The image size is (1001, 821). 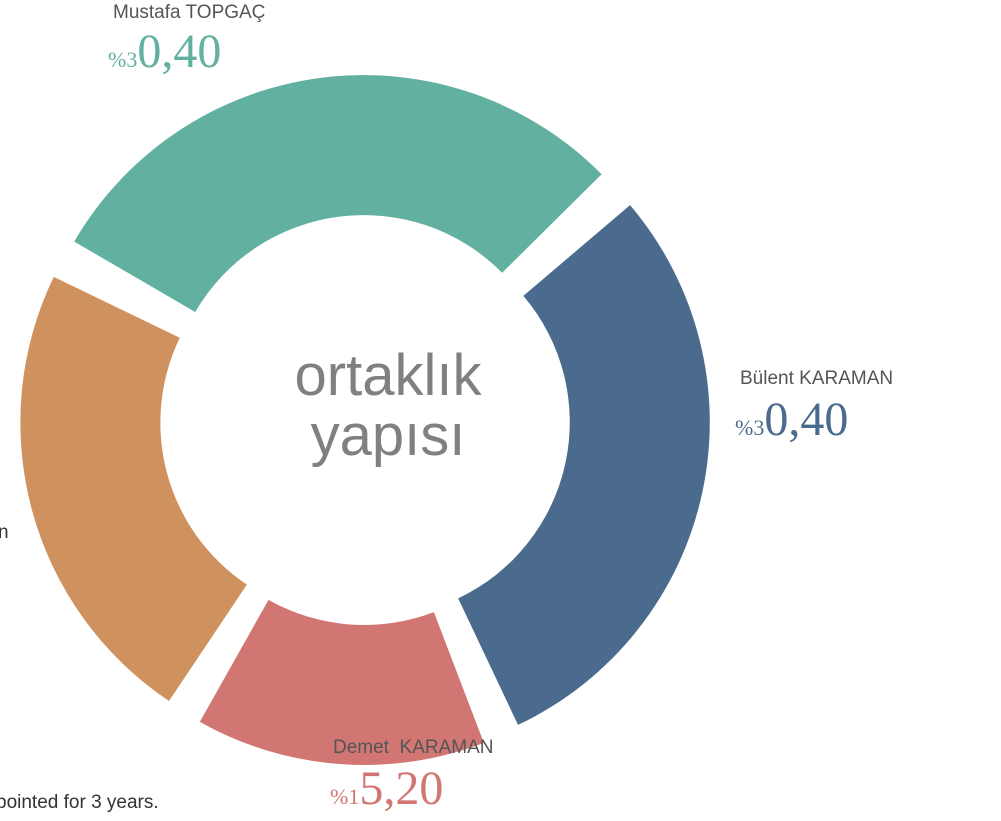 I want to click on center-label: yapısı, so click(x=388, y=435).